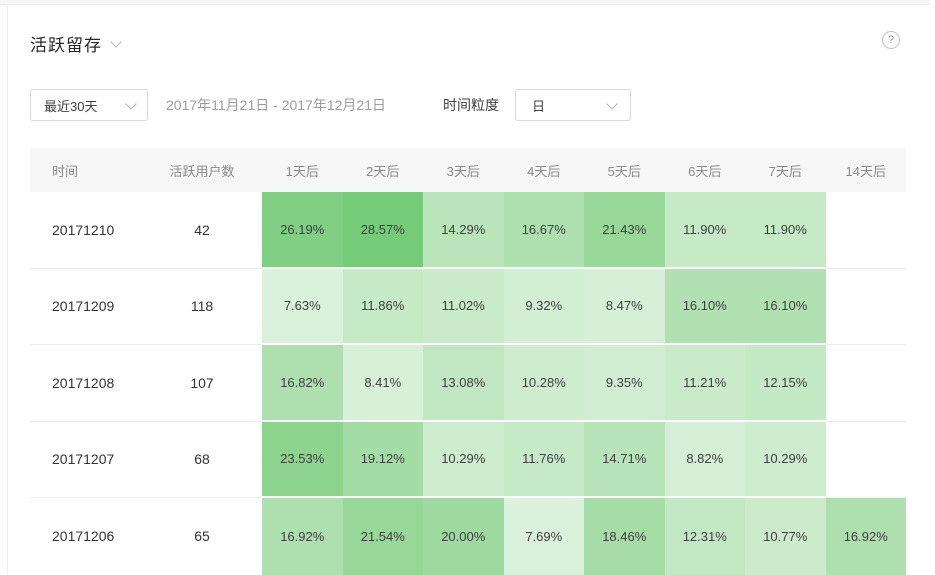 This screenshot has width=935, height=575. I want to click on retention-cell: 23.53%, so click(302, 459).